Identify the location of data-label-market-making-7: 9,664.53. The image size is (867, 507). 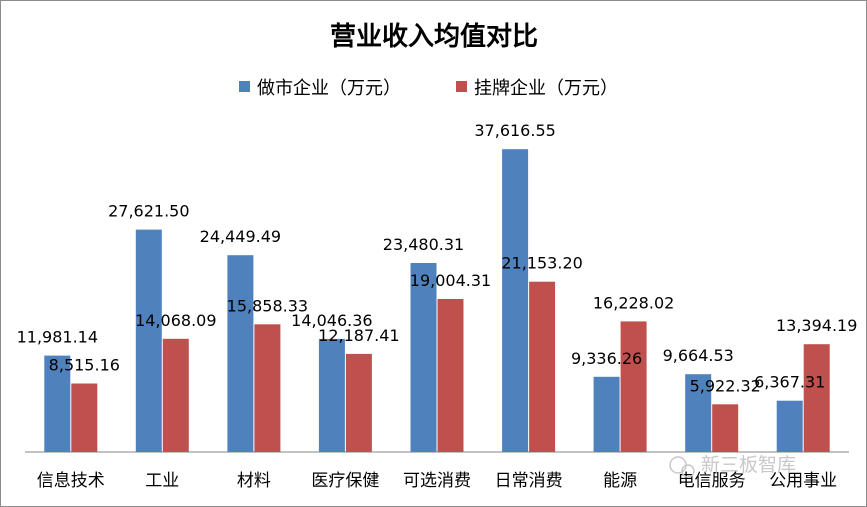
(698, 355).